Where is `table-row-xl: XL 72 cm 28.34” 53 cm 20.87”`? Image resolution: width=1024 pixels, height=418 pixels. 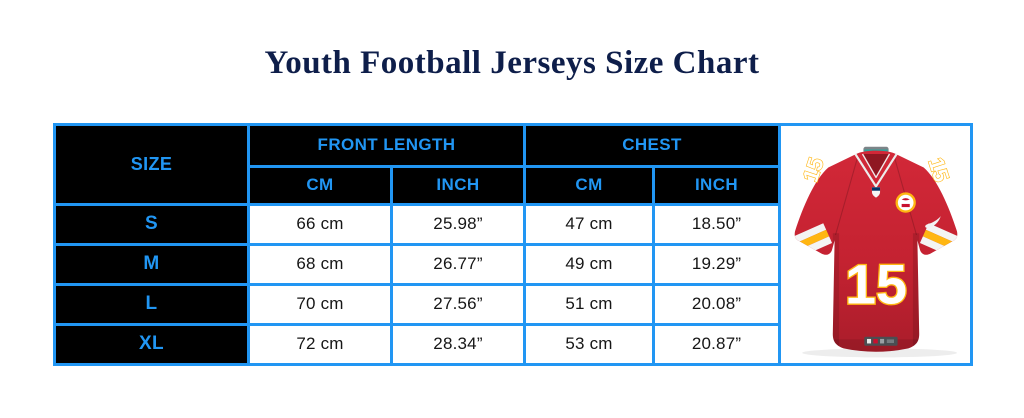
table-row-xl: XL 72 cm 28.34” 53 cm 20.87” is located at coordinates (512, 344).